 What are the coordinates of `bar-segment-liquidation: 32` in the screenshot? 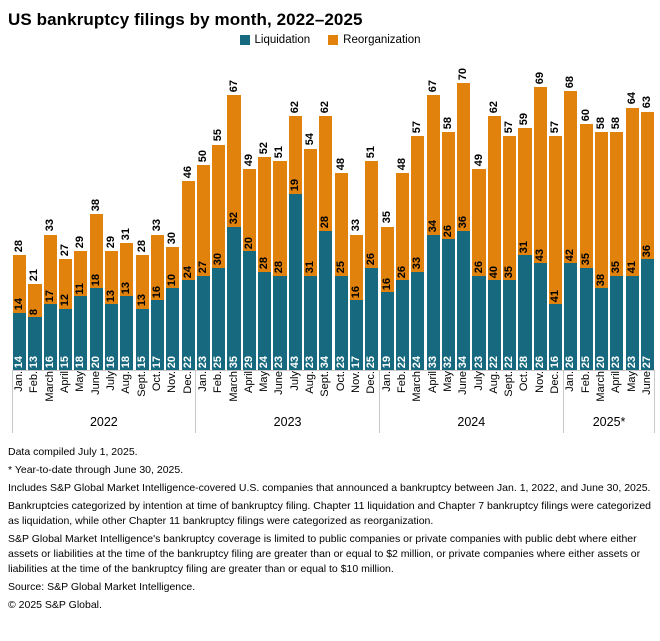 It's located at (448, 304).